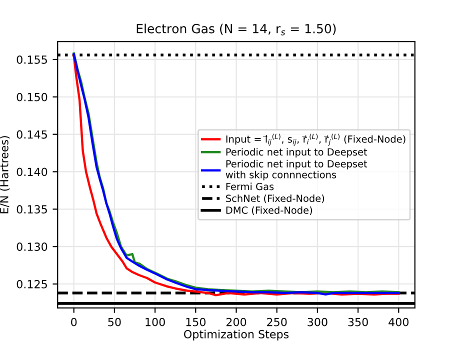 This screenshot has width=461, height=346. Describe the element at coordinates (358, 322) in the screenshot. I see `x-tick-label: 350` at that location.